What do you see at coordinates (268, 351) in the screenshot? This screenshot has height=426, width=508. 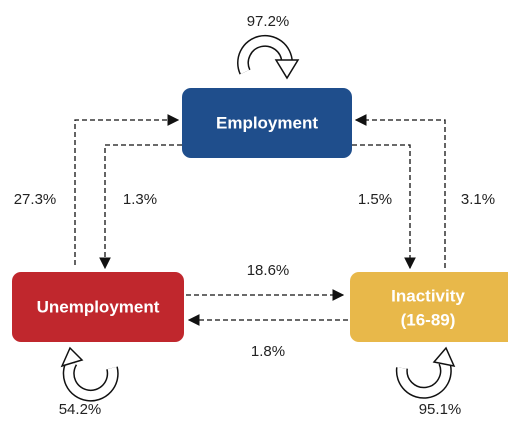 I see `edge-label: 1.8%` at bounding box center [268, 351].